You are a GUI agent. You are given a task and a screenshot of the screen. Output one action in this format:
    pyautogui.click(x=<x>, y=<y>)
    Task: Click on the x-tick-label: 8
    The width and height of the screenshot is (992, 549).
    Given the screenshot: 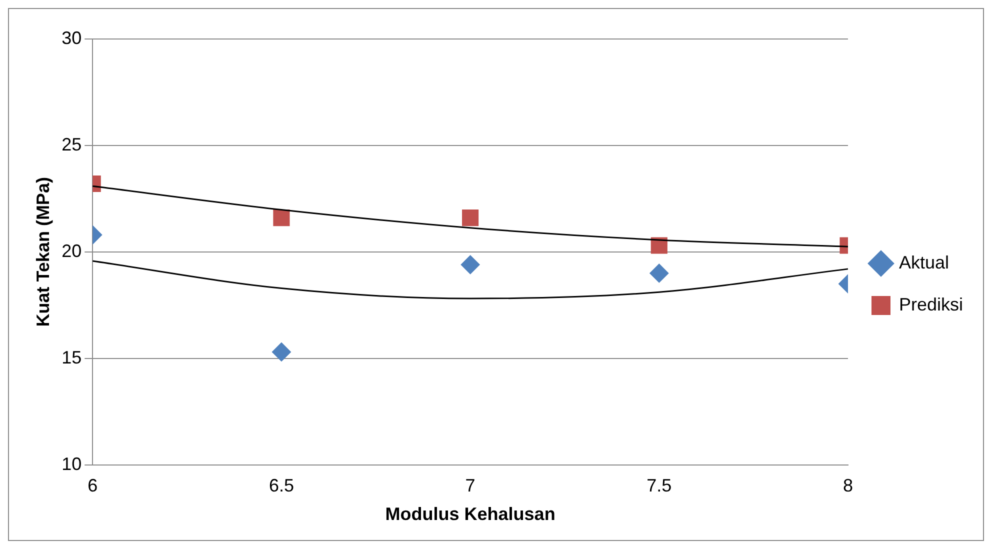 What is the action you would take?
    pyautogui.click(x=847, y=486)
    